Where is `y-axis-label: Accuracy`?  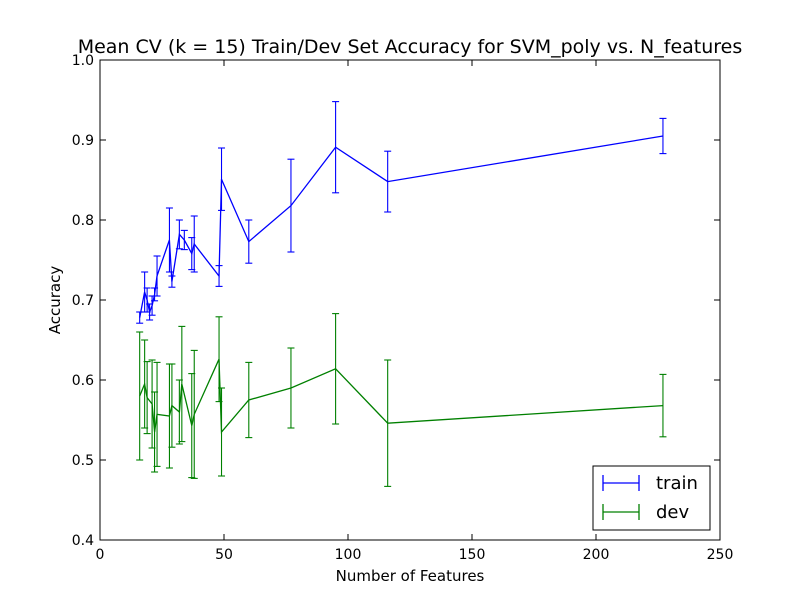 y-axis-label: Accuracy is located at coordinates (55, 300).